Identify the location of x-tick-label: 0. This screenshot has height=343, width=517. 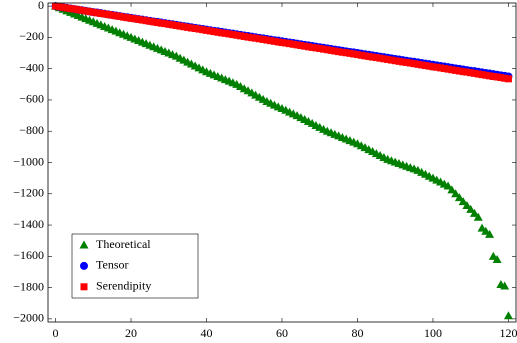
(56, 333).